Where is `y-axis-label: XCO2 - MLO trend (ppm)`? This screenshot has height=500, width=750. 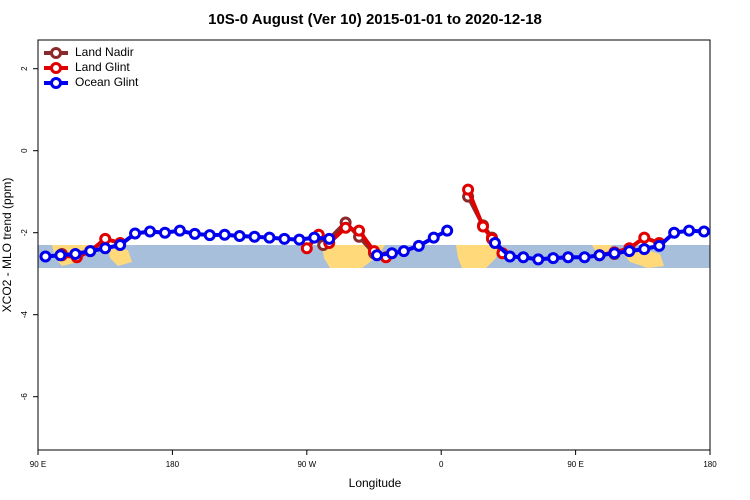
y-axis-label: XCO2 - MLO trend (ppm) is located at coordinates (7, 245).